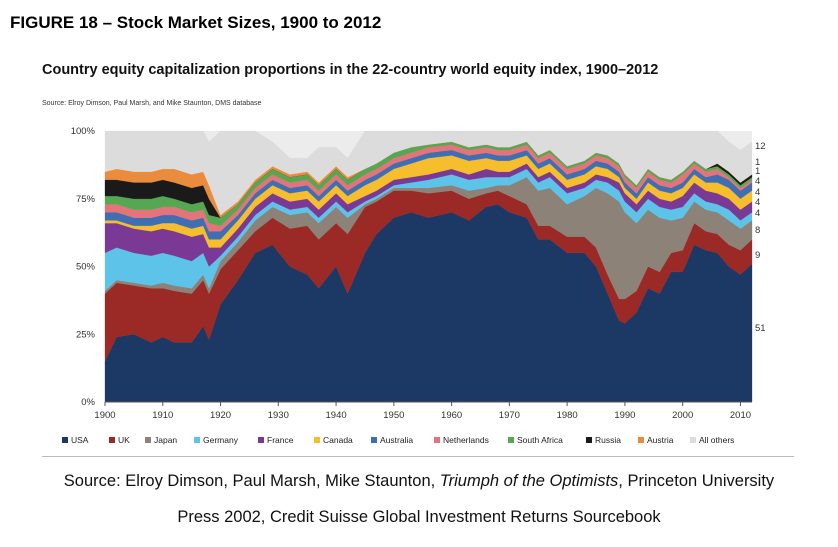 The width and height of the screenshot is (838, 547). What do you see at coordinates (760, 146) in the screenshot?
I see `end-value-label: 12` at bounding box center [760, 146].